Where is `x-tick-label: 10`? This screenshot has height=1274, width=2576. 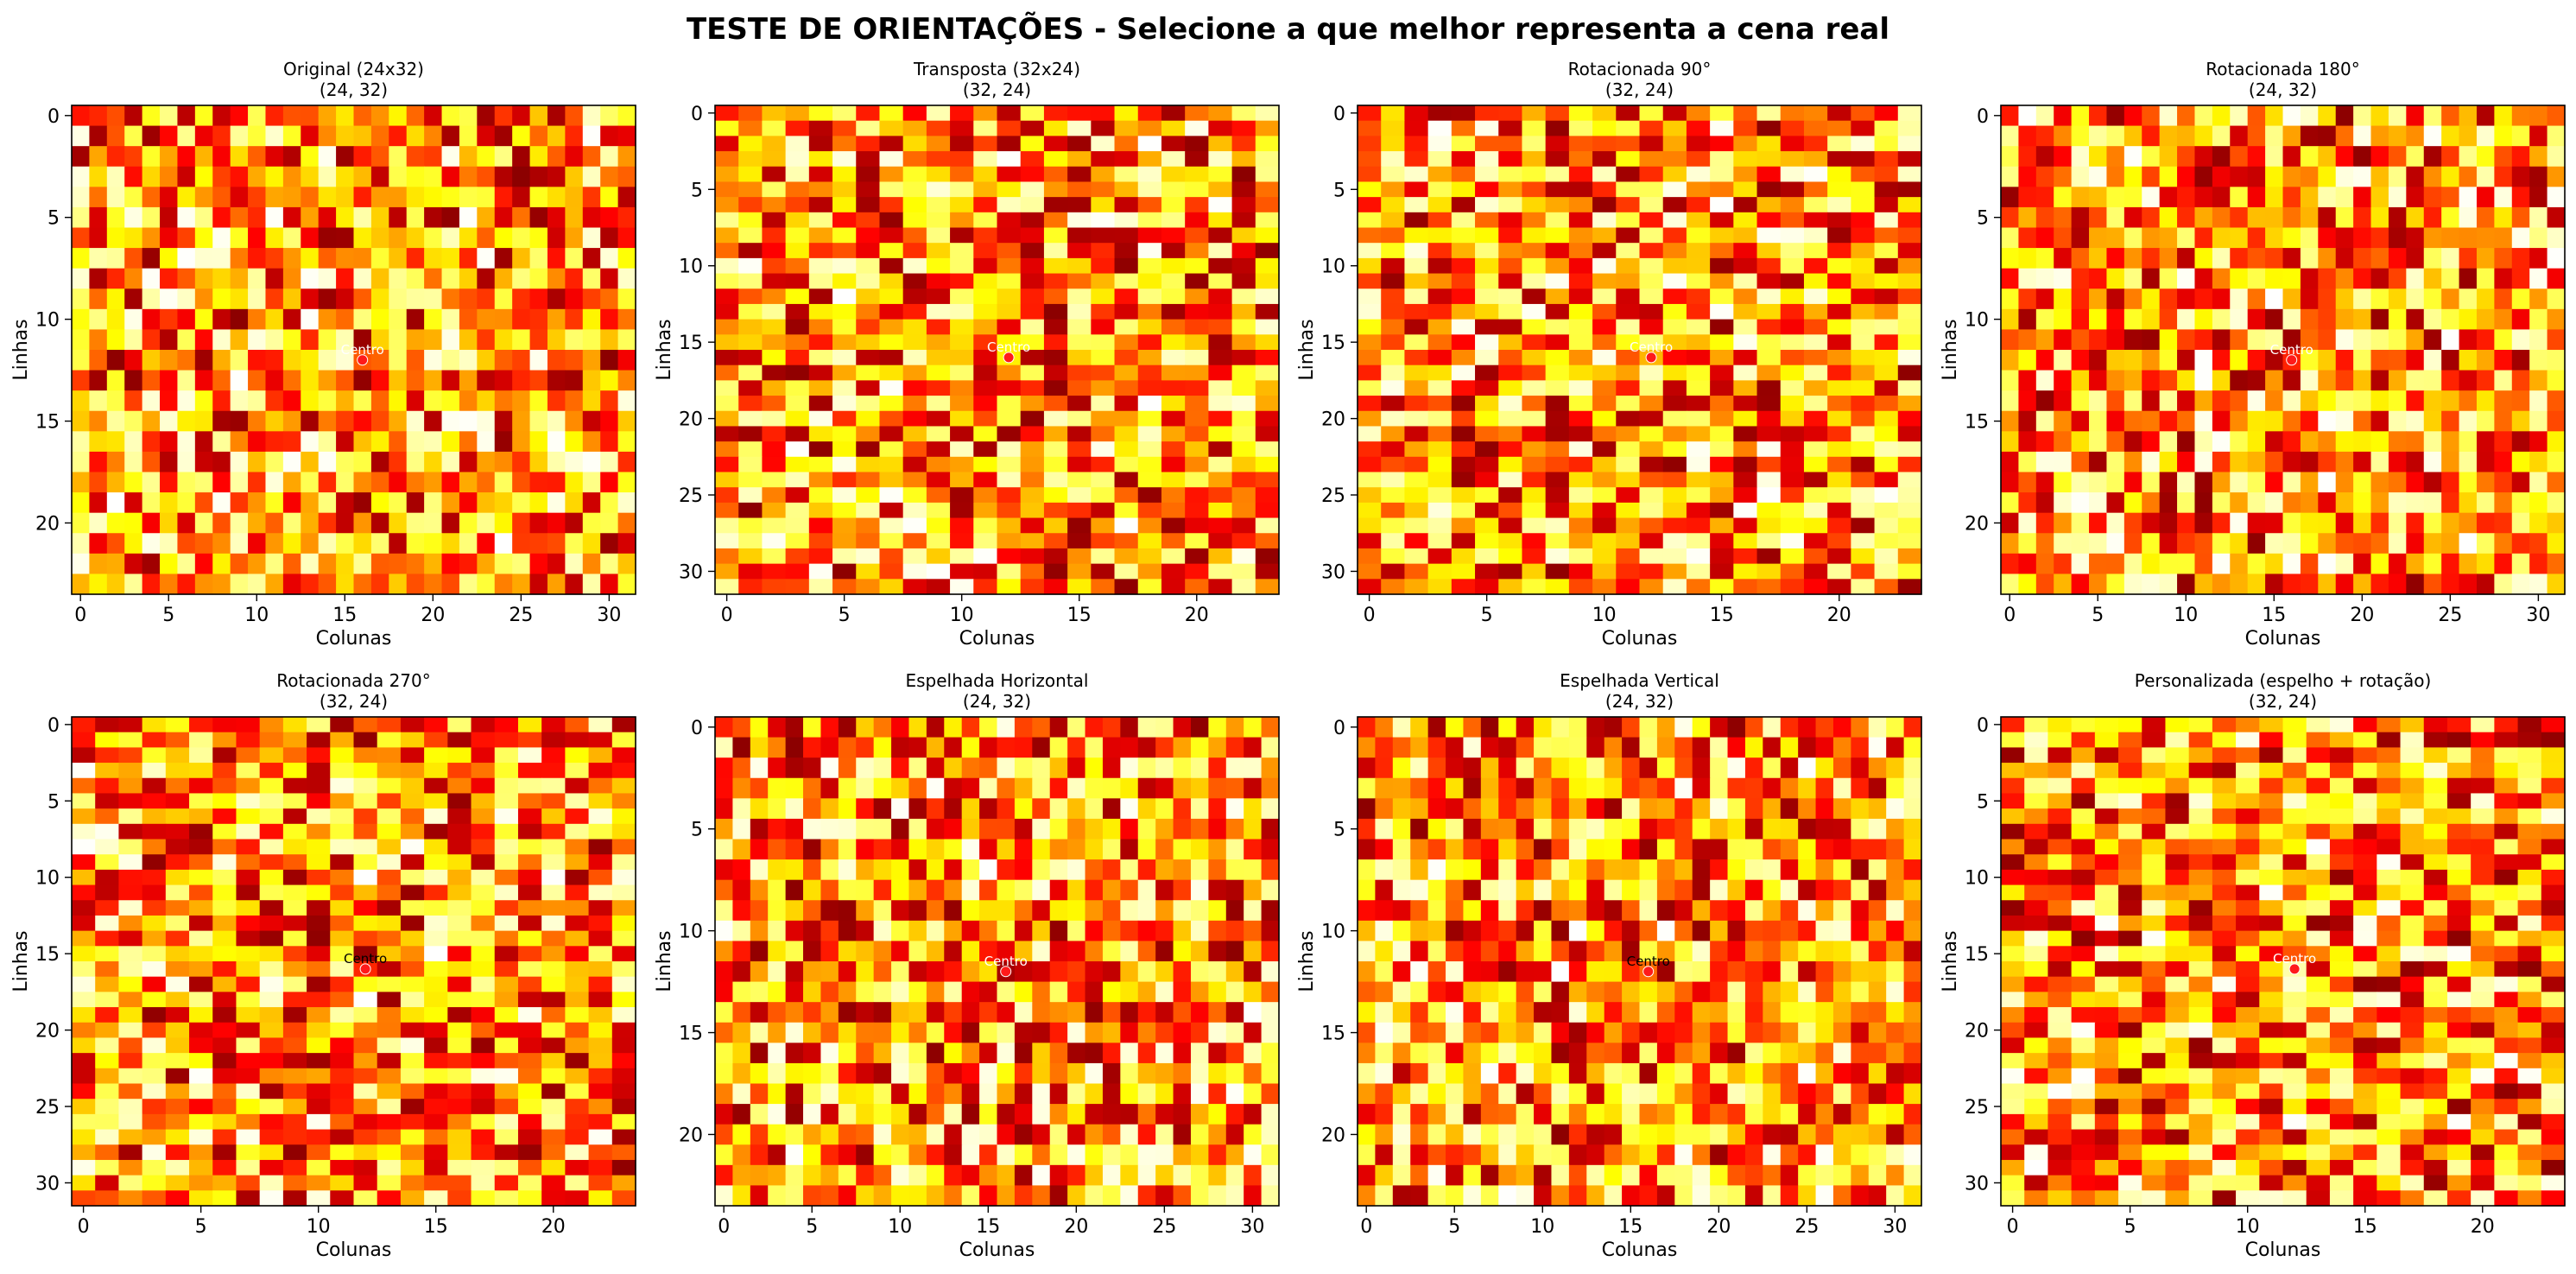
x-tick-label: 10 is located at coordinates (2186, 615).